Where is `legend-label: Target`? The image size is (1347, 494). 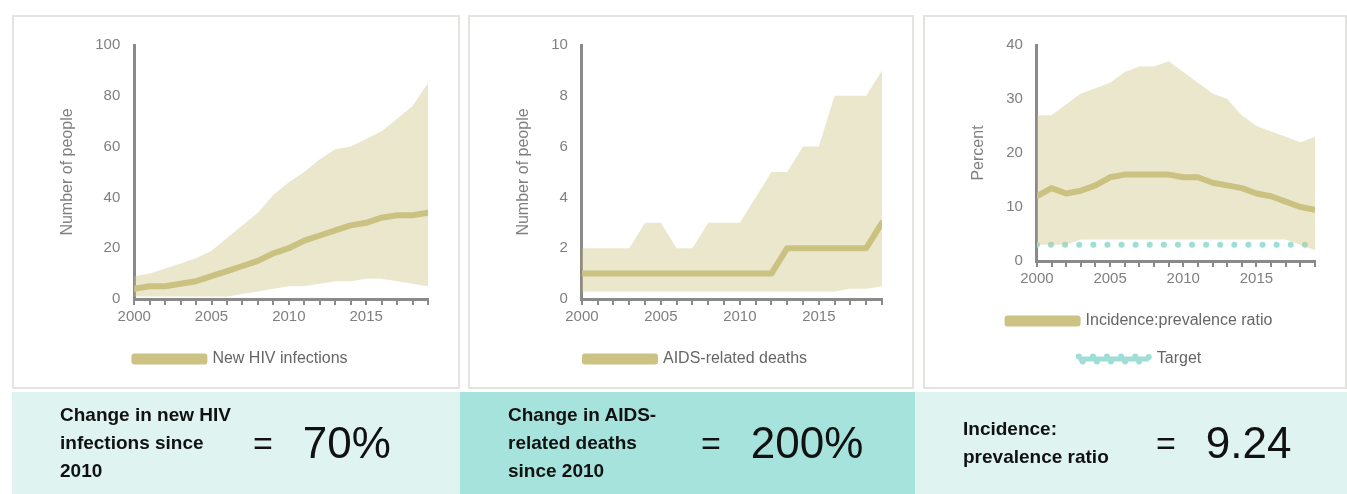
legend-label: Target is located at coordinates (1179, 358).